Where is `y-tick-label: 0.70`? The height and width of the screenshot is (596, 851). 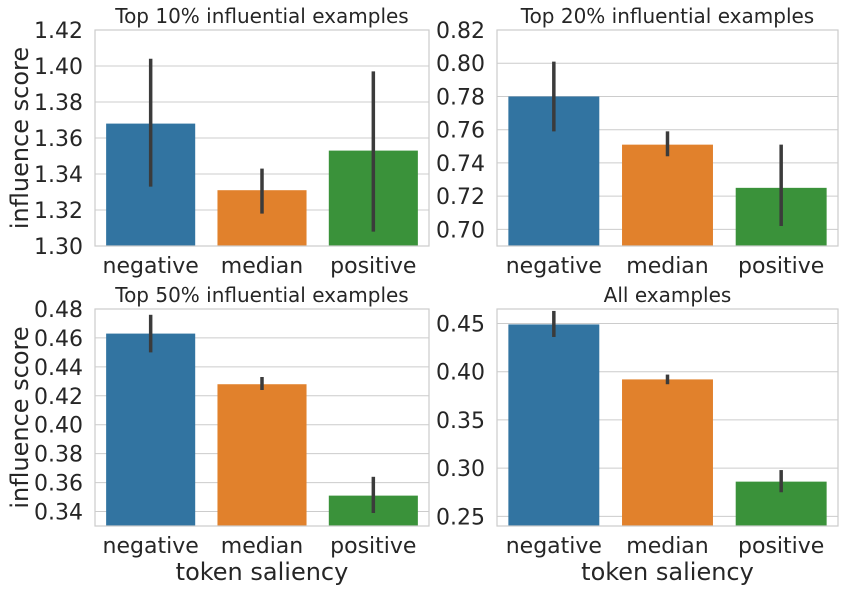 y-tick-label: 0.70 is located at coordinates (460, 230).